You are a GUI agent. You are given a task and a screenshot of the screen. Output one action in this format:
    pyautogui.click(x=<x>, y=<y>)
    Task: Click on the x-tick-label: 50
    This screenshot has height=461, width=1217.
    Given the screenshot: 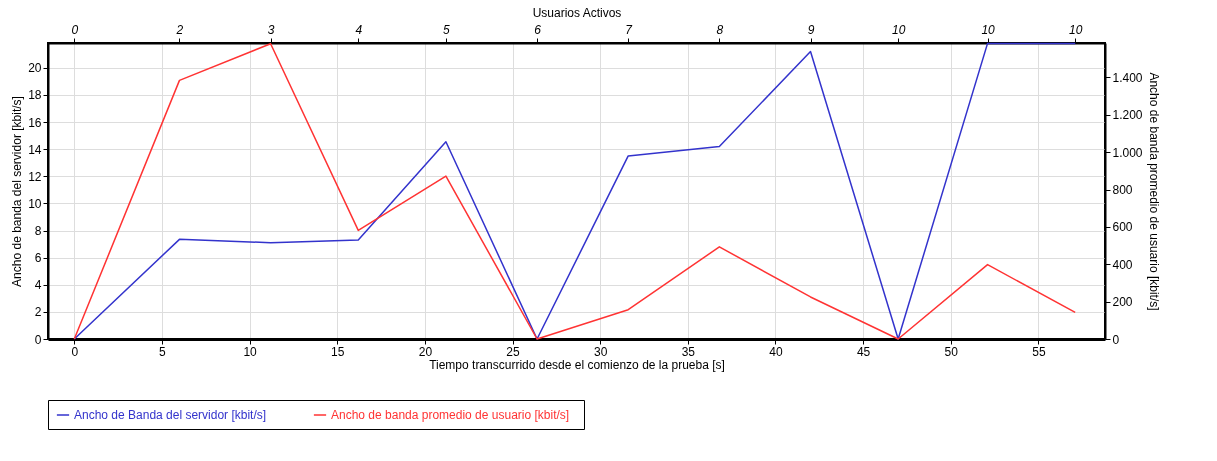 What is the action you would take?
    pyautogui.click(x=951, y=351)
    